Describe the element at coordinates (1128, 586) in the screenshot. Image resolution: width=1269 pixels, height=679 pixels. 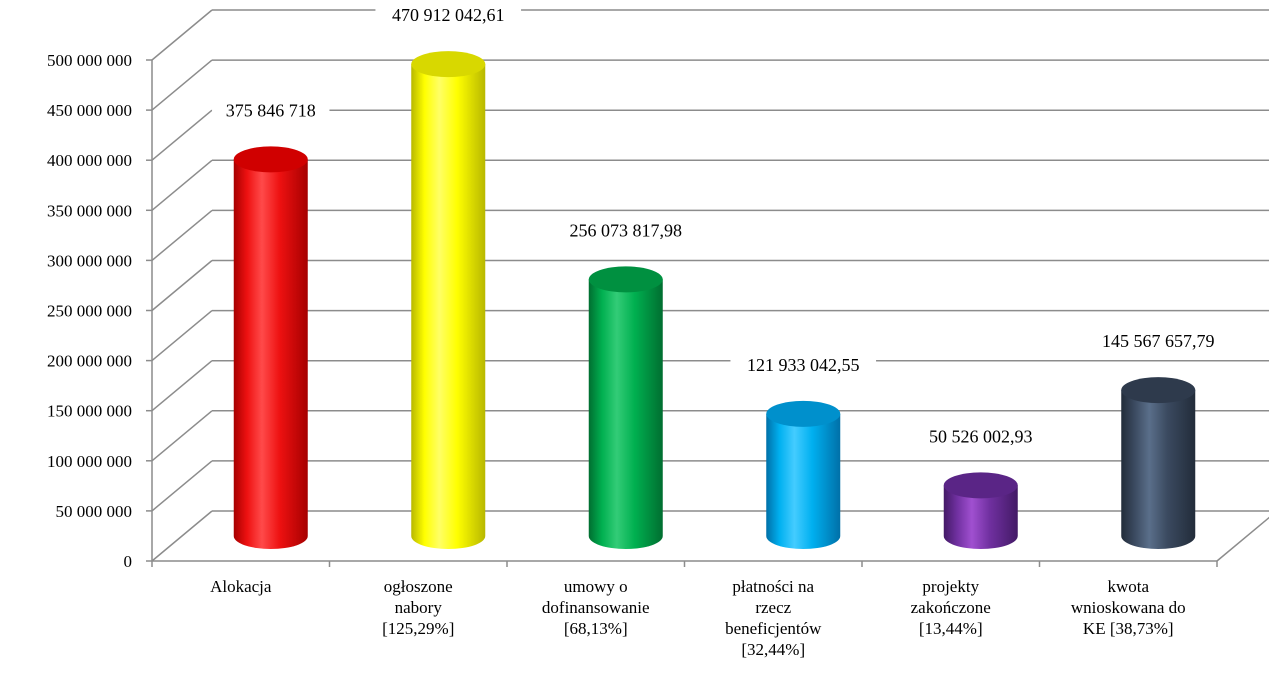
I see `x-category-label: kwota` at that location.